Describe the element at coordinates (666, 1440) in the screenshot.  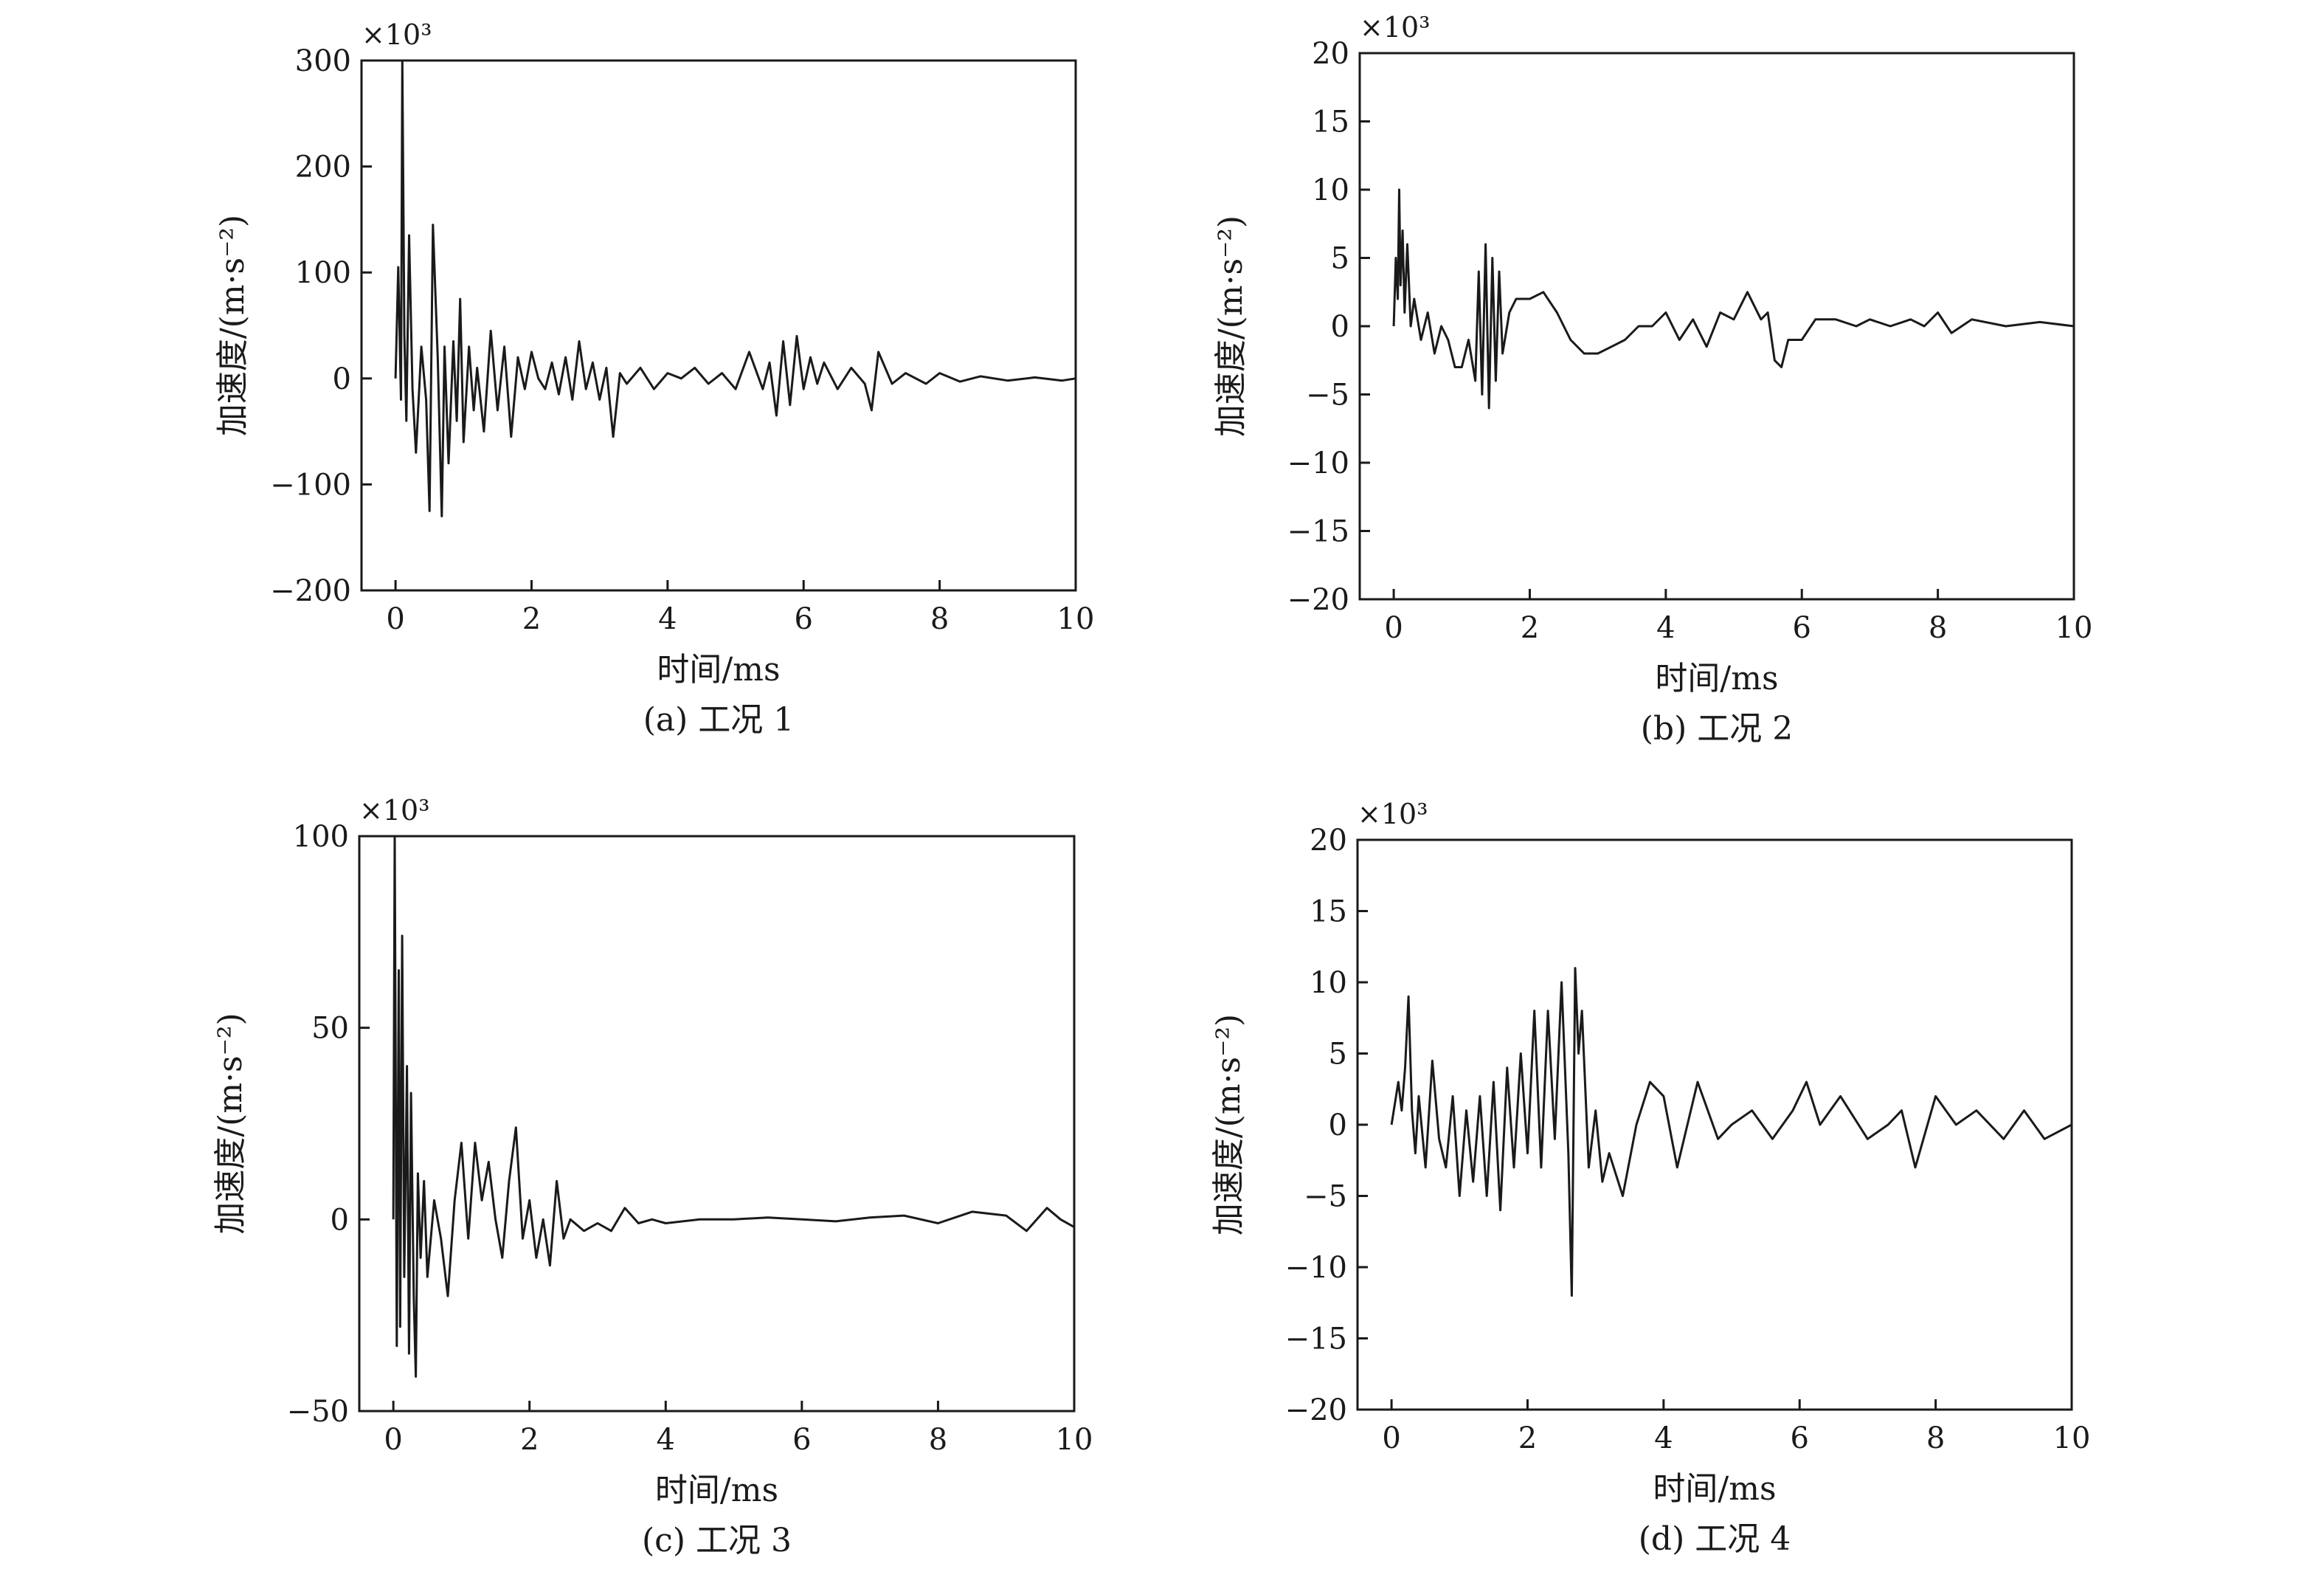
I see `chart-c-x-tick-label: 4` at that location.